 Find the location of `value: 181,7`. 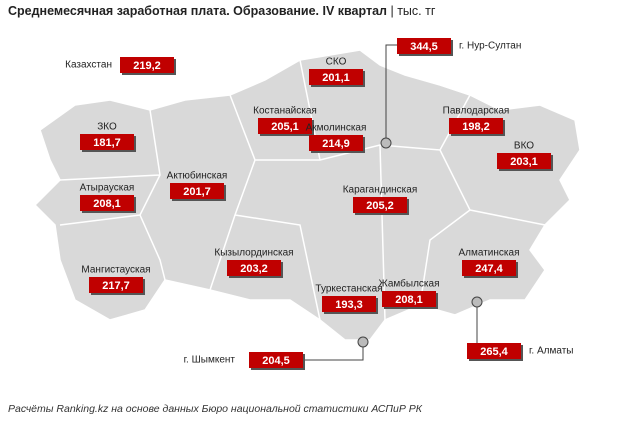

value: 181,7 is located at coordinates (107, 143).